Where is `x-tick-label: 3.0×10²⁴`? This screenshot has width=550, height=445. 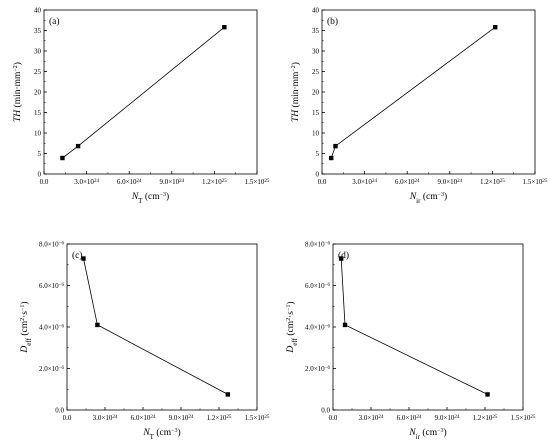
x-tick-label: 3.0×10²⁴ is located at coordinates (105, 418).